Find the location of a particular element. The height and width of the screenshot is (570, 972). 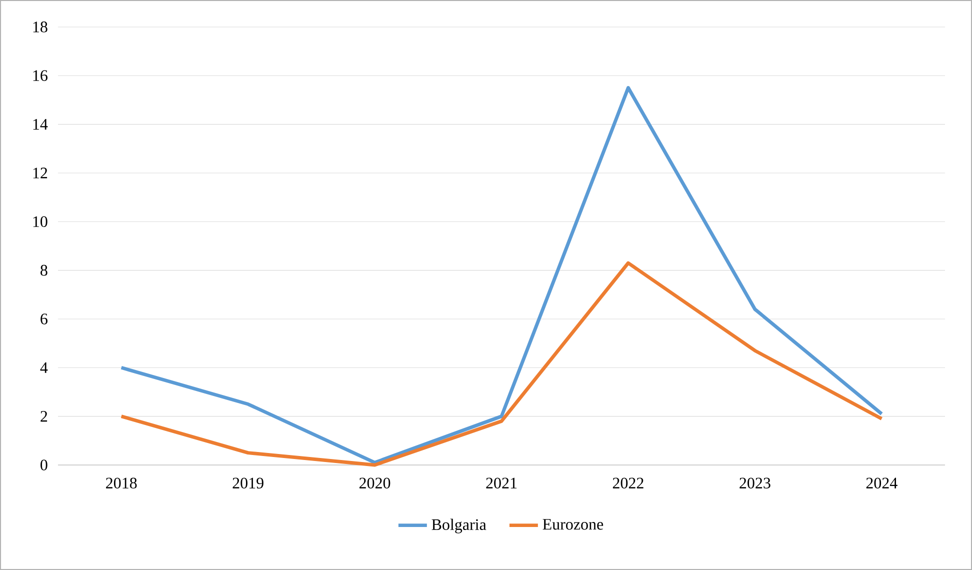

x-tick-label: 2020 is located at coordinates (374, 483).